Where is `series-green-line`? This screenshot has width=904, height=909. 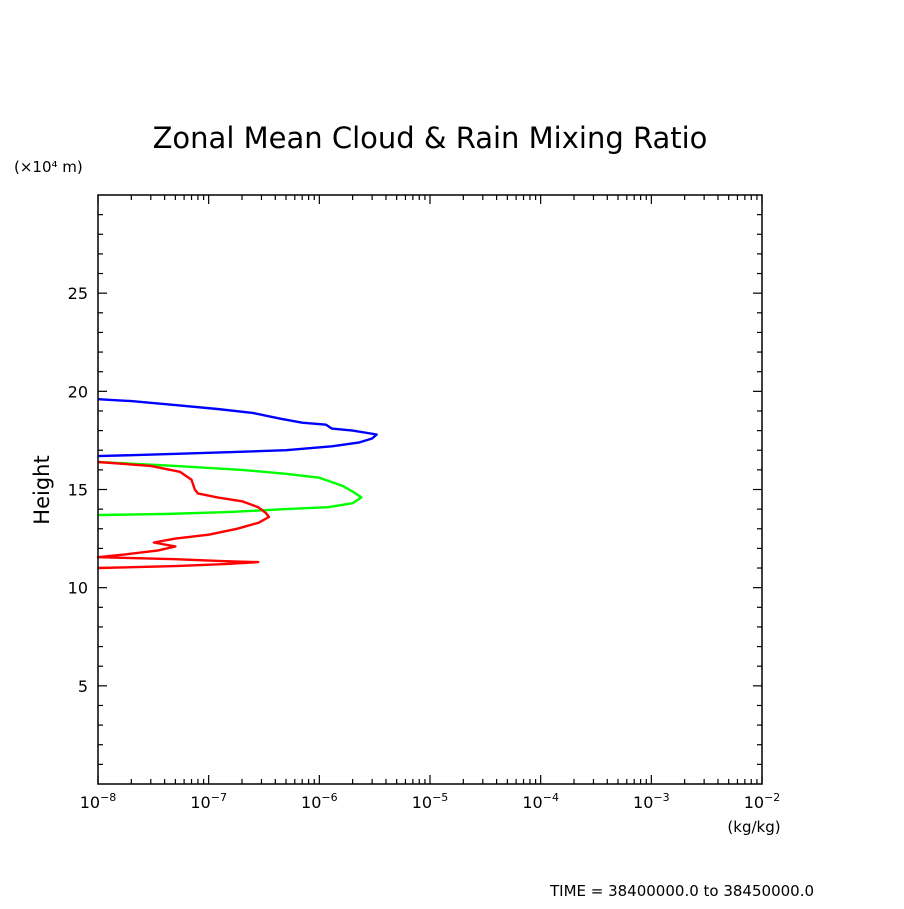
series-green-line is located at coordinates (230, 488).